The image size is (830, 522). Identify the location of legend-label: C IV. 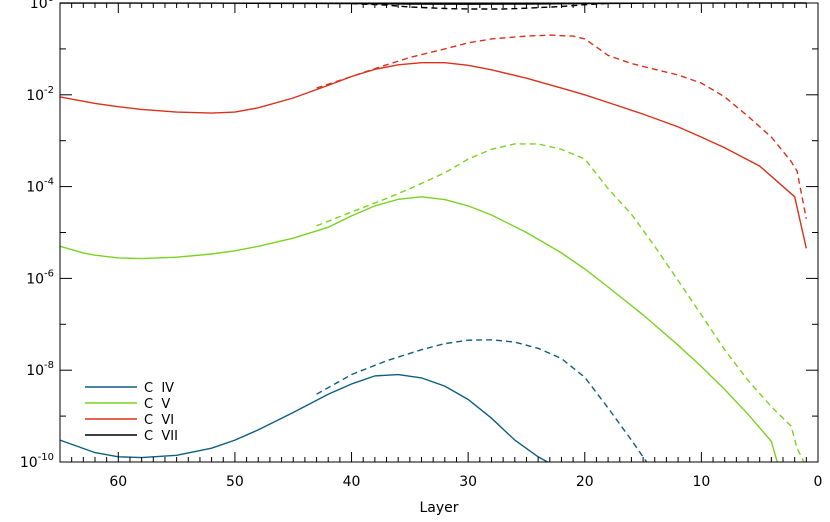
(159, 388).